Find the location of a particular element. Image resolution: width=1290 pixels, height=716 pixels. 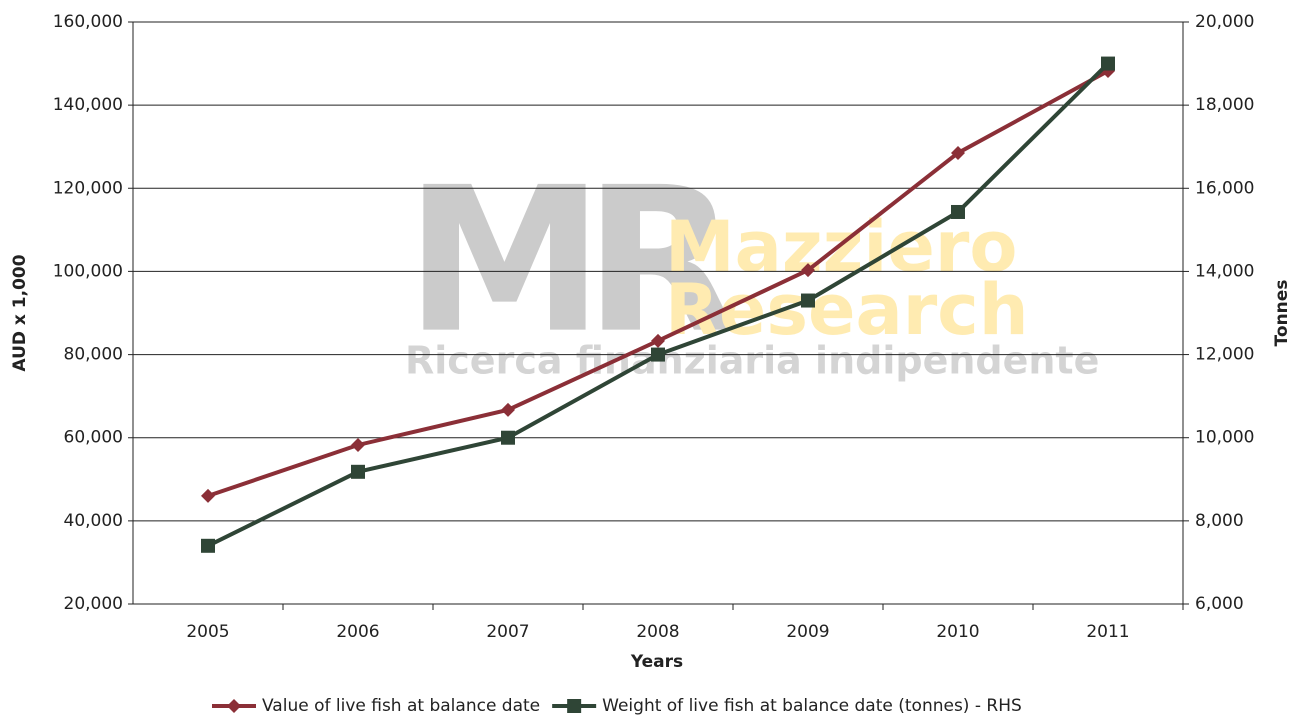

y2-tick-label: 18,000 is located at coordinates (1224, 105).